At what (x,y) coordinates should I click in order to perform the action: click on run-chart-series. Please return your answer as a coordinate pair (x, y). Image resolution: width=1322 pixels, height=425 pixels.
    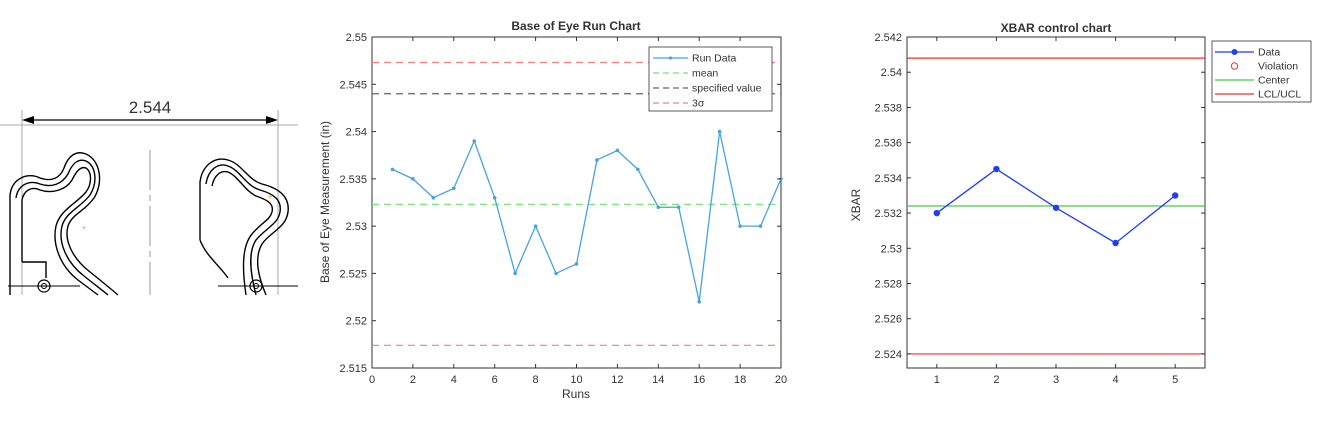
    Looking at the image, I should click on (586, 216).